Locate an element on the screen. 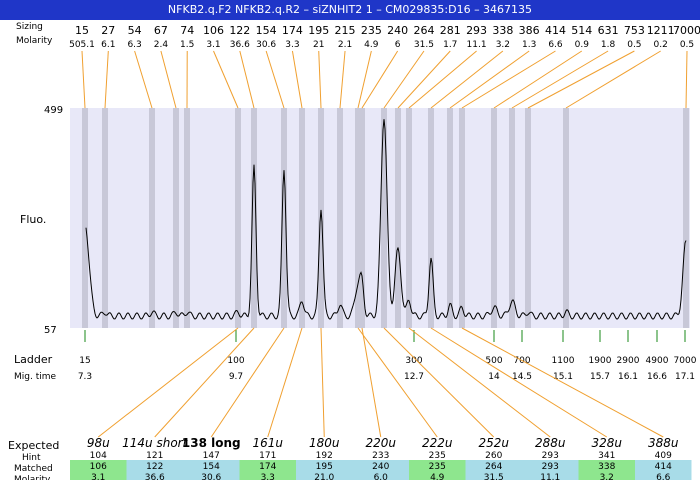 The width and height of the screenshot is (700, 480). molarity-cell-value: 6.0 is located at coordinates (381, 476).